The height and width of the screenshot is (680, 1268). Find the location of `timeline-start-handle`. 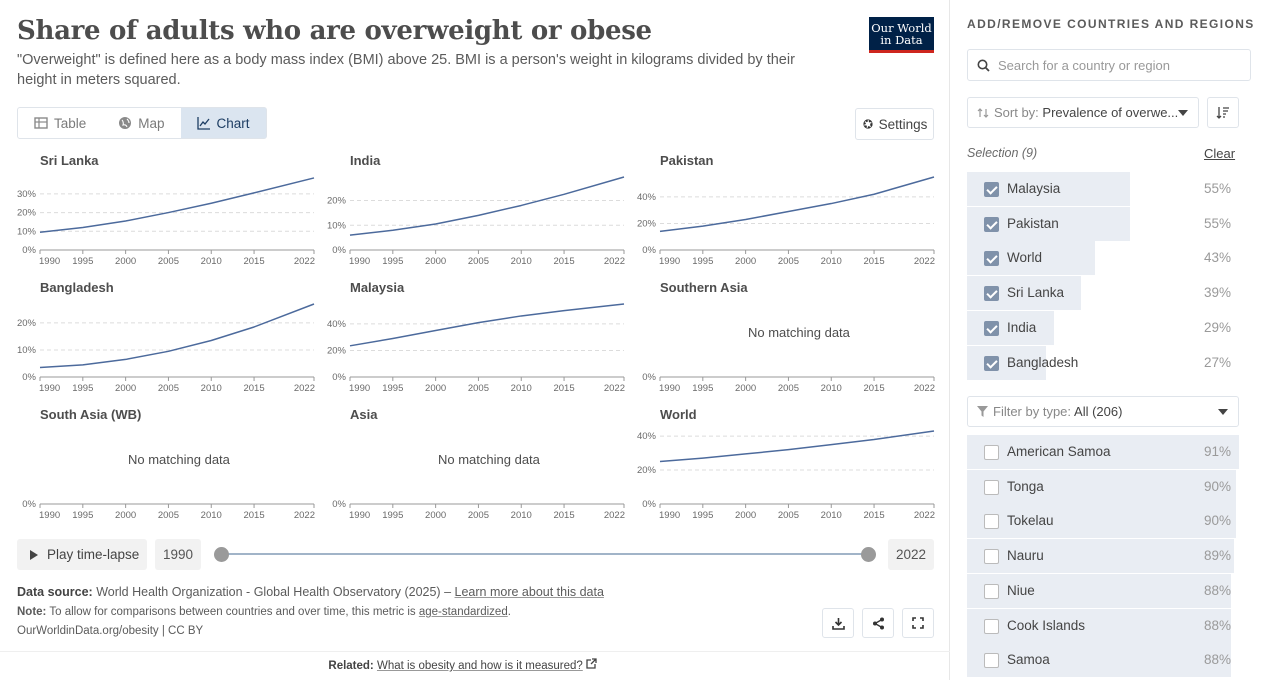

timeline-start-handle is located at coordinates (221, 554).